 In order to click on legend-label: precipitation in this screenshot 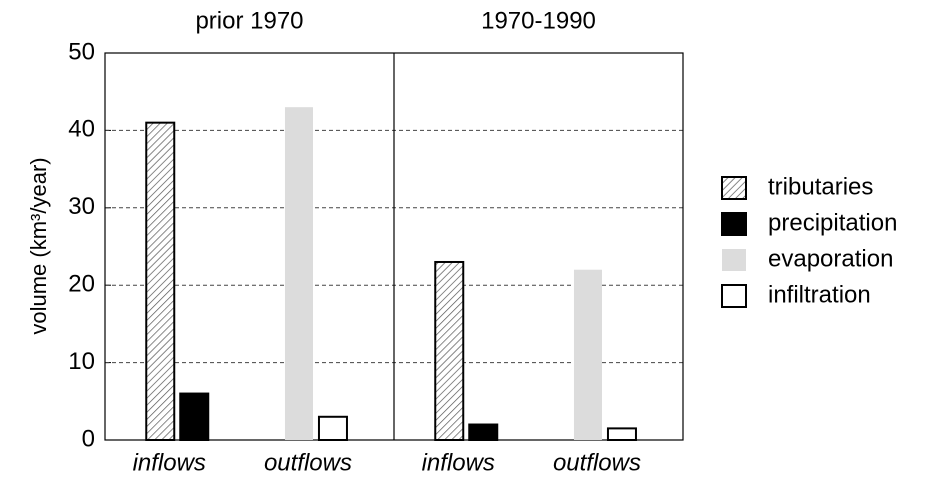, I will do `click(832, 222)`.